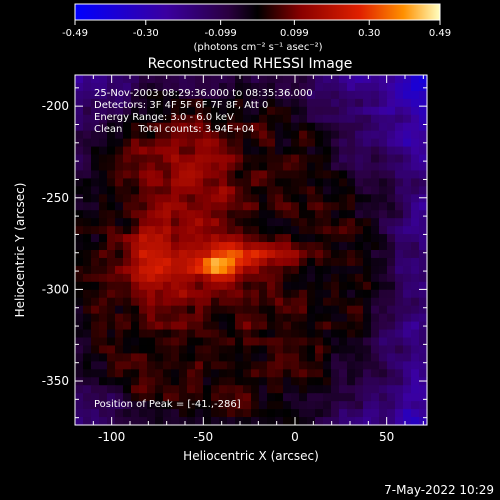  I want to click on x-tick-label: 50, so click(386, 437).